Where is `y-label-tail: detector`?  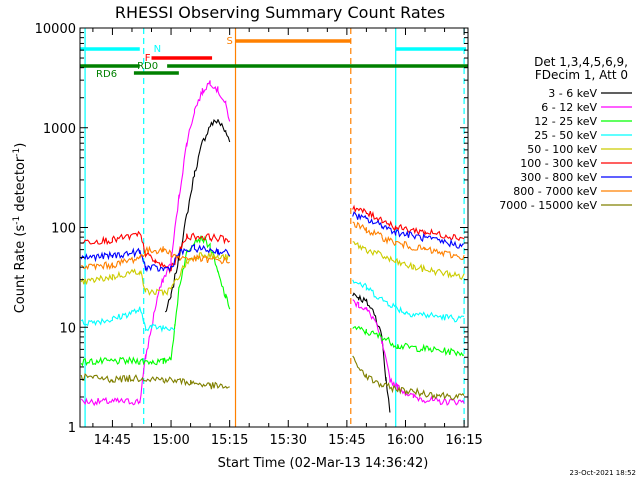
y-label-tail: detector is located at coordinates (20, 186).